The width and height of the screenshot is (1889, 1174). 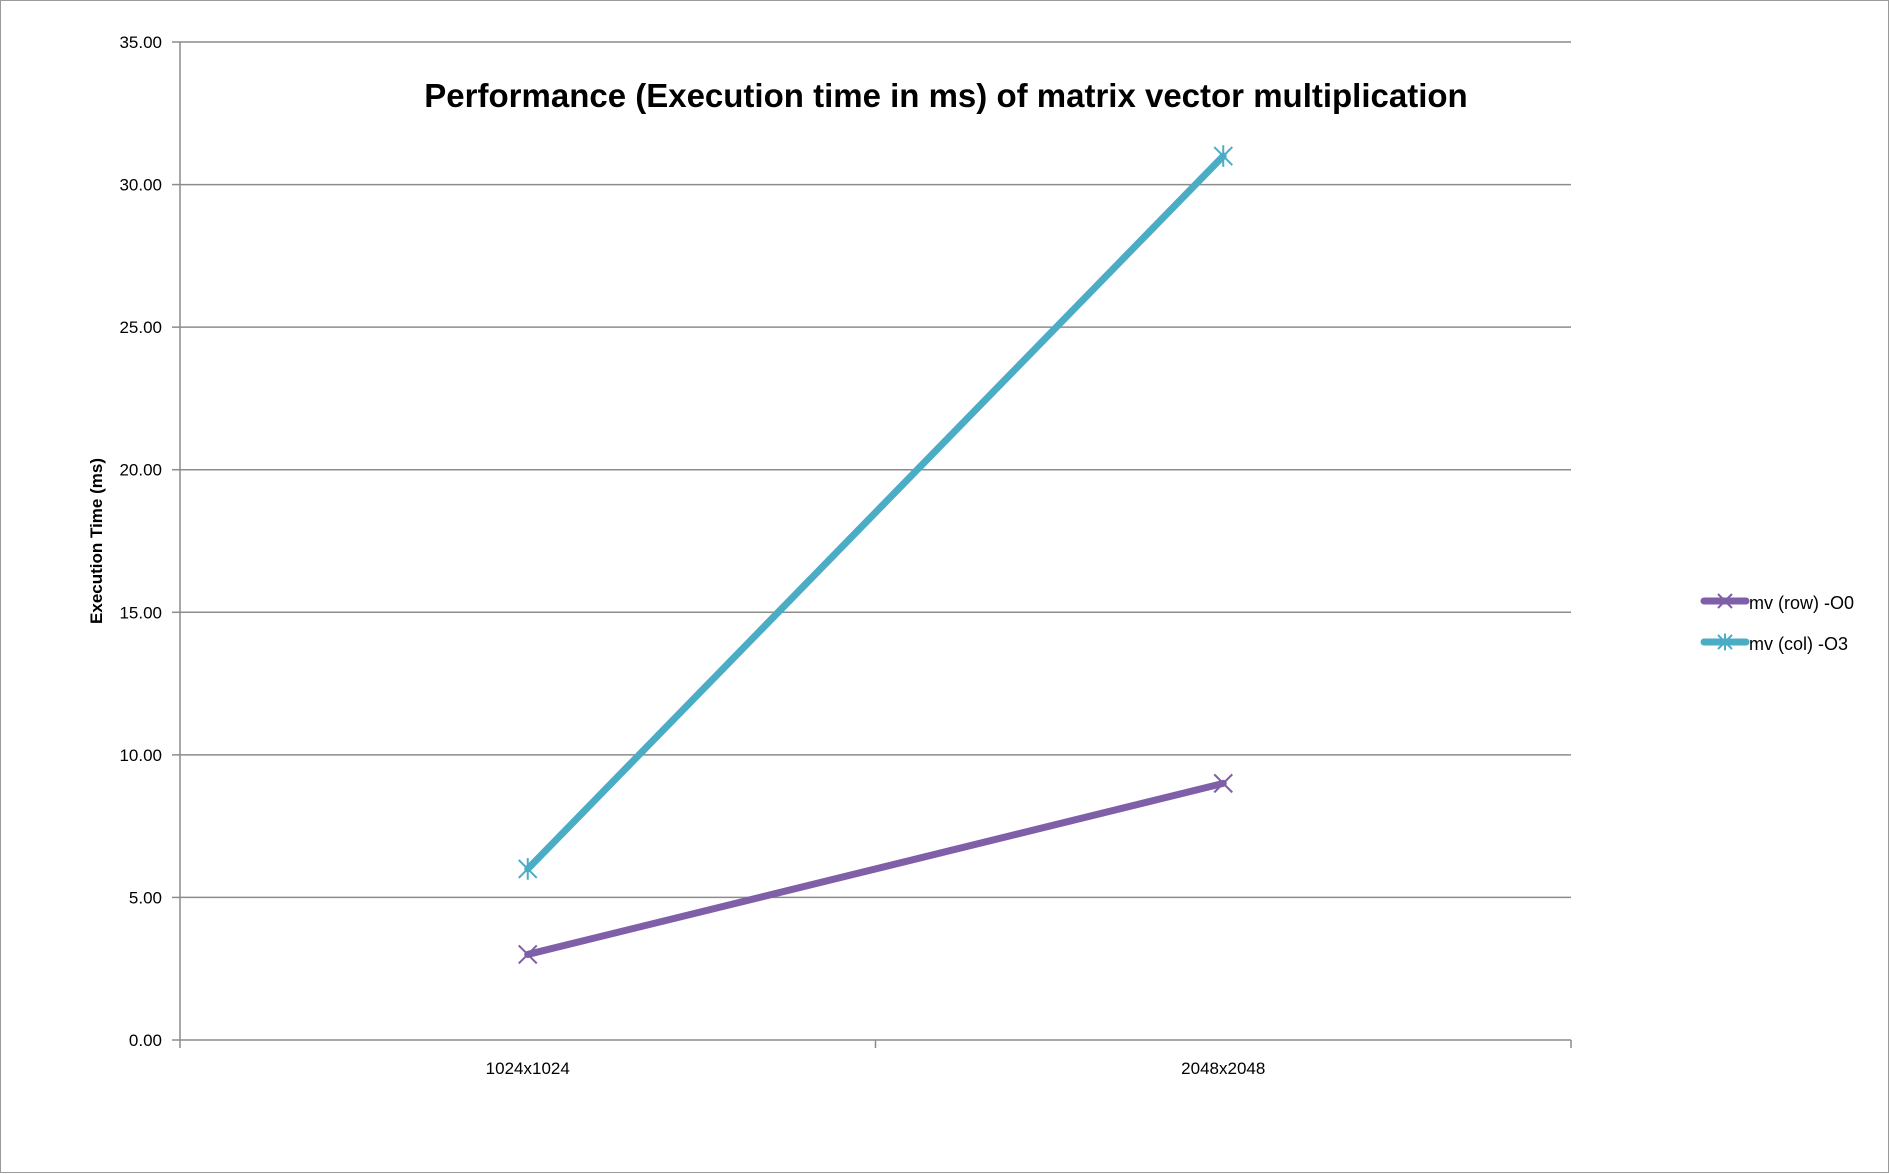 What do you see at coordinates (876, 1068) in the screenshot?
I see `x-tick-labels: 1024x1024 2048x2048` at bounding box center [876, 1068].